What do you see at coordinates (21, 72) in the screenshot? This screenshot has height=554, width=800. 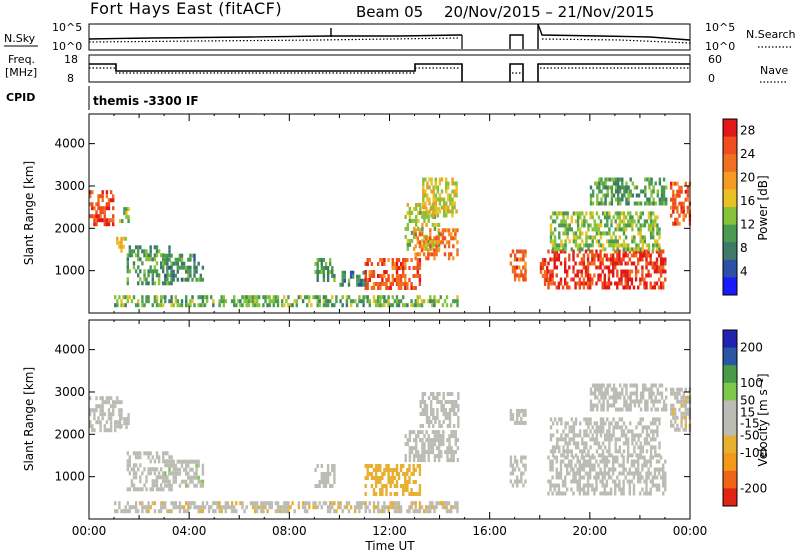 I see `freq-label-line2: [MHz]` at bounding box center [21, 72].